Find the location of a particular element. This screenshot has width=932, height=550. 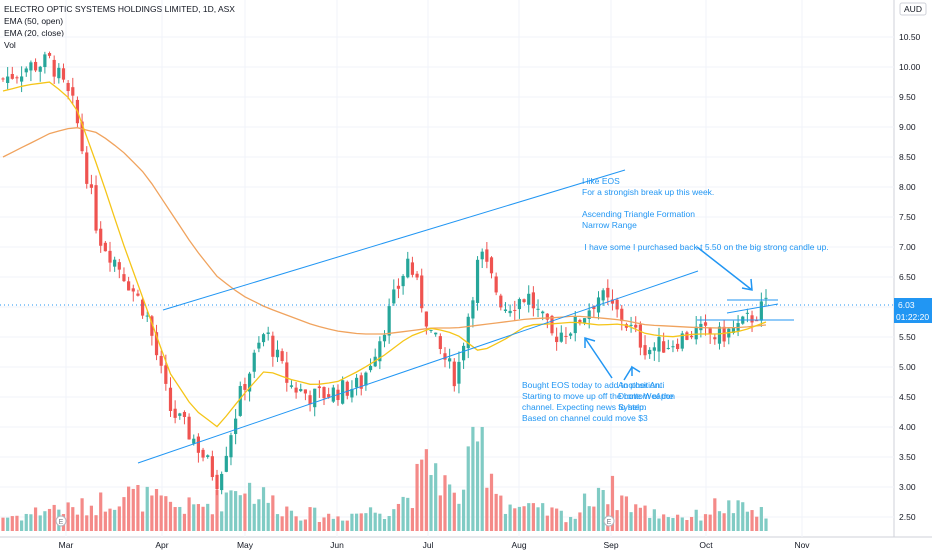

event-marker-1-icon: E is located at coordinates (61, 522).